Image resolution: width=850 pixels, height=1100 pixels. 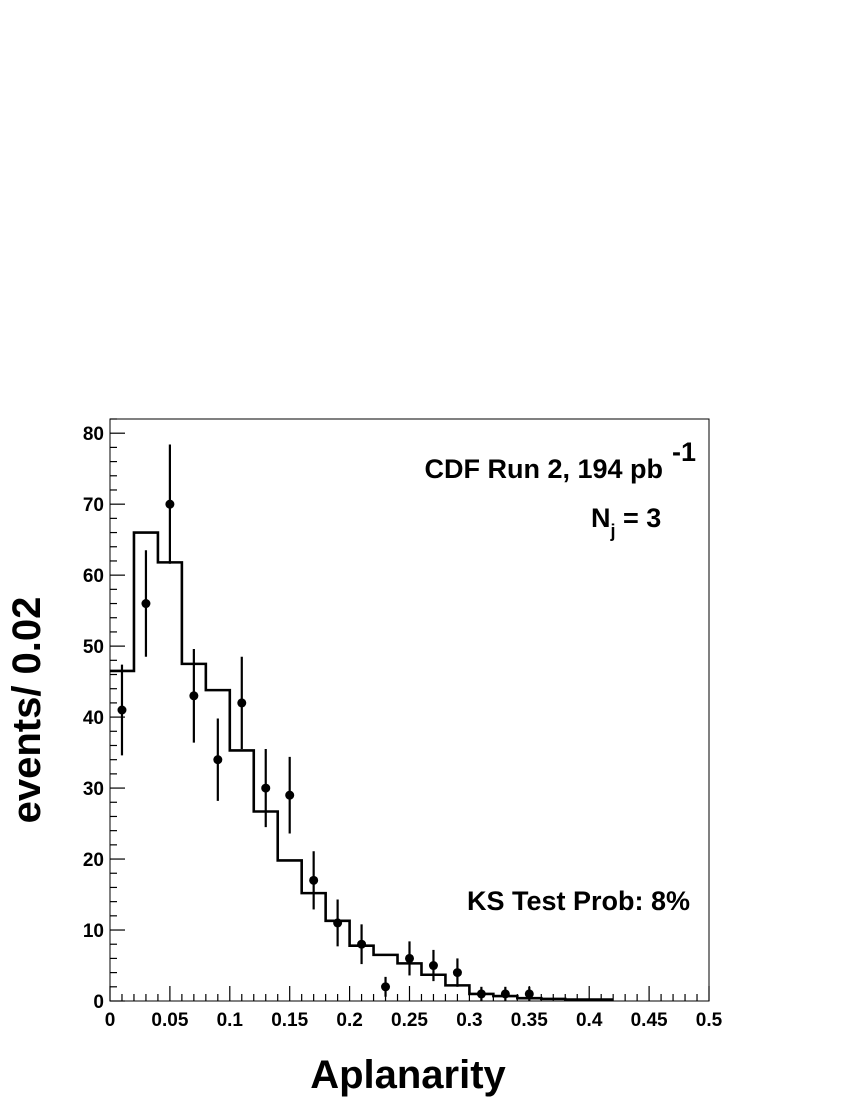 I want to click on y-tick-label: 20, so click(x=93, y=860).